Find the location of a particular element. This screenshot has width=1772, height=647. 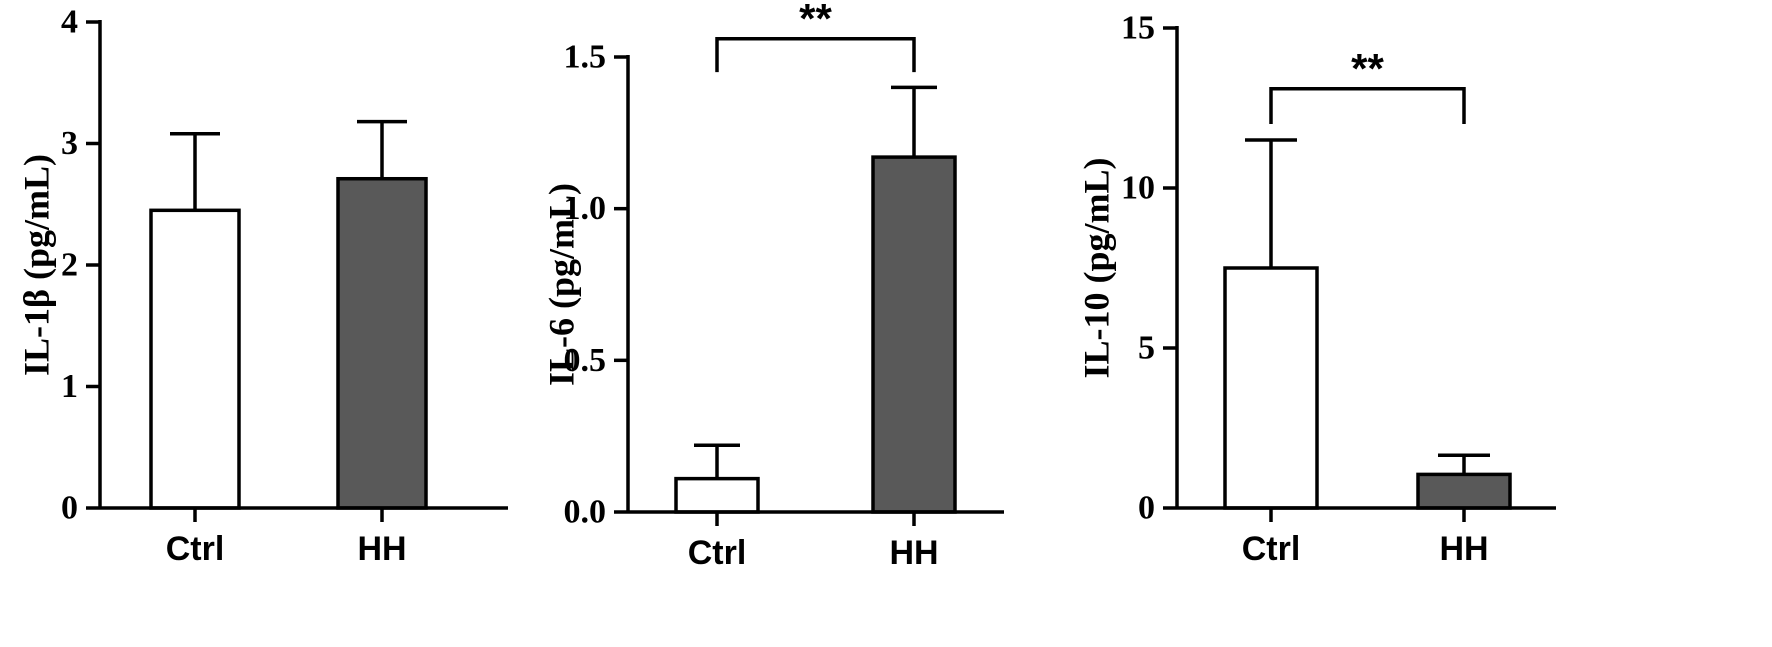

y-tick-label: 2 is located at coordinates (69, 265).